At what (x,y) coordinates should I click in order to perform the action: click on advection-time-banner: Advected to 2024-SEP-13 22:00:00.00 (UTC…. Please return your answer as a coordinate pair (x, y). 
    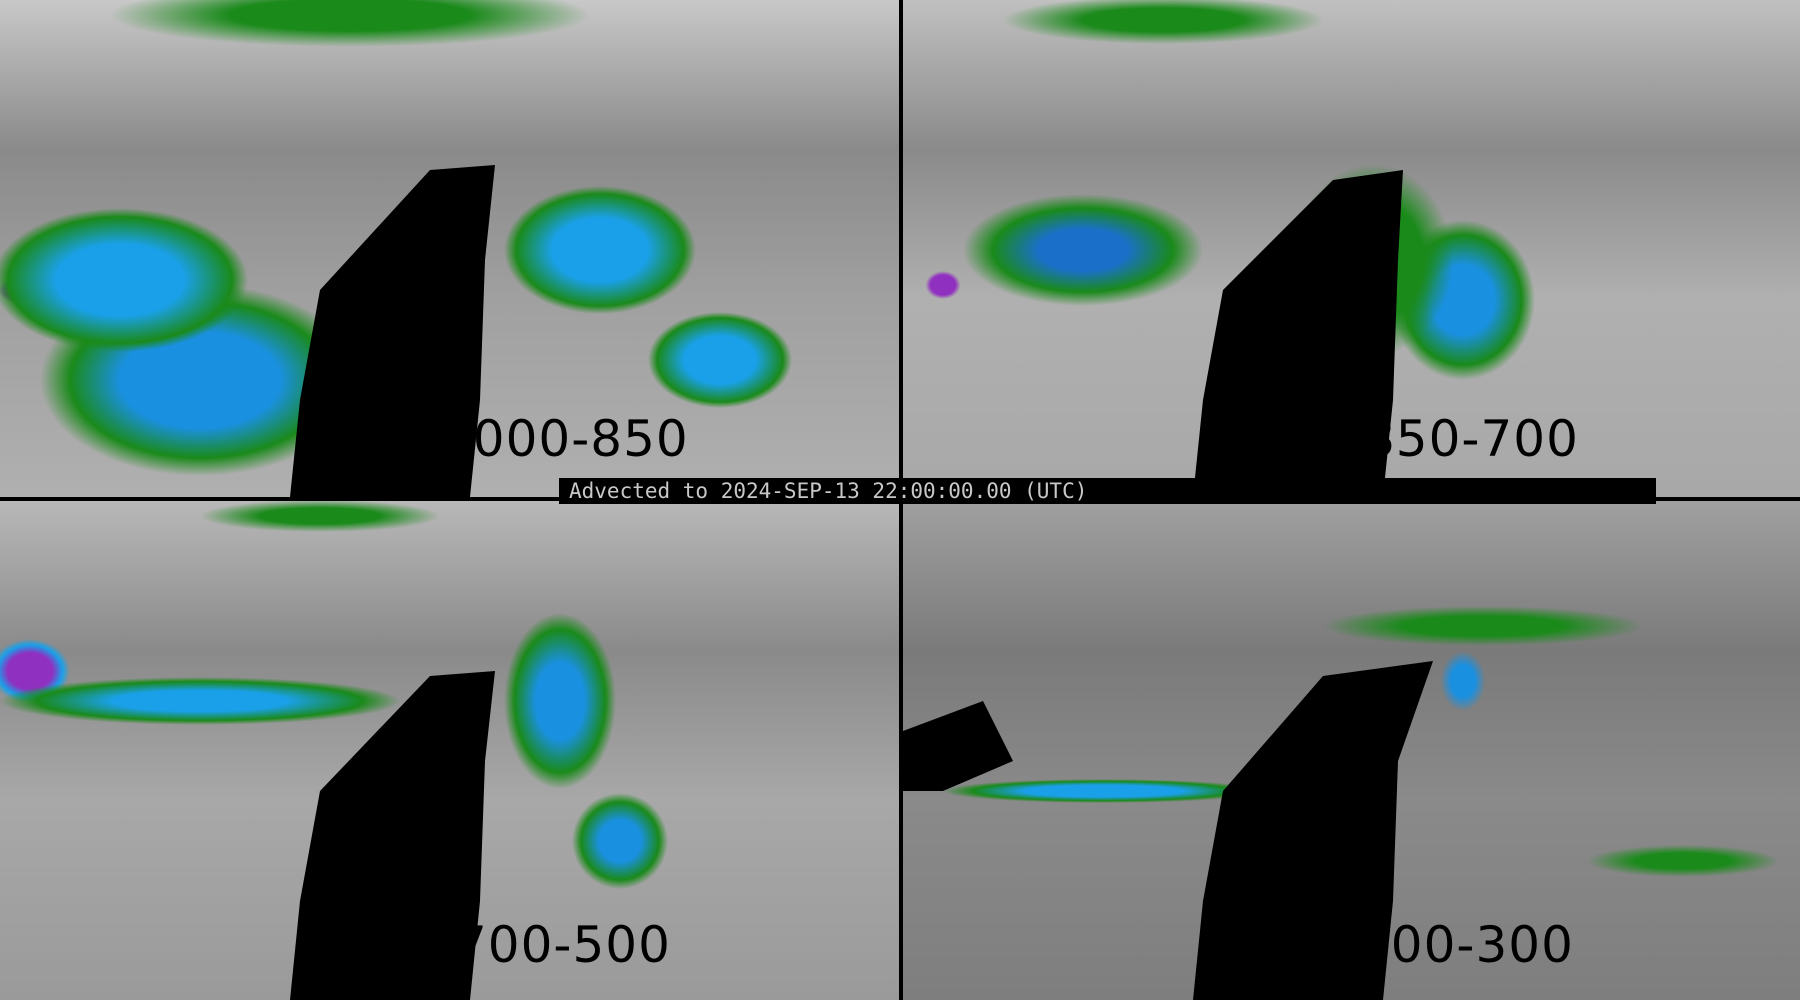
    Looking at the image, I should click on (1107, 491).